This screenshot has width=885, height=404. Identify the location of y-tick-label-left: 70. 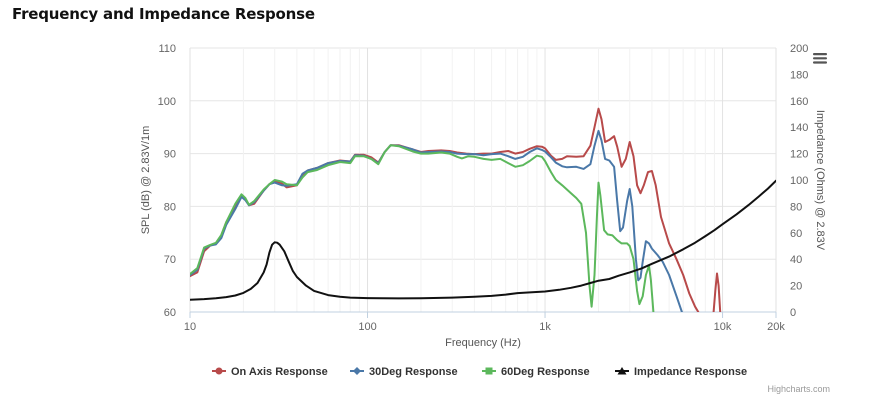
(170, 260).